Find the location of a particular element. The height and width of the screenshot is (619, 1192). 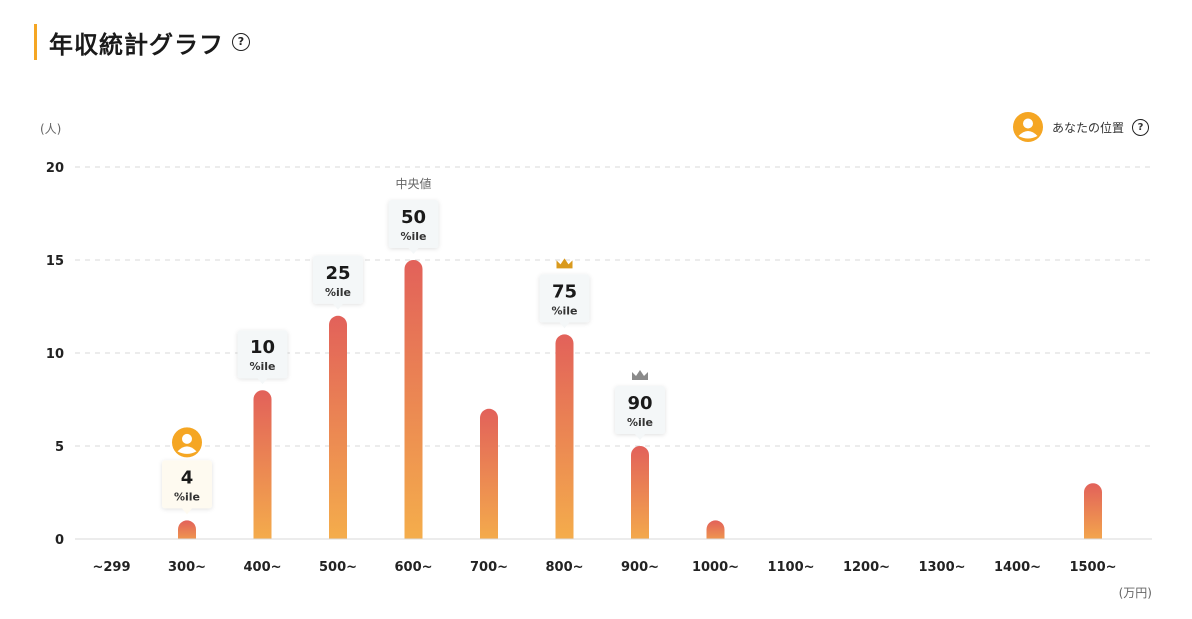

x-tick-label: 500~ is located at coordinates (338, 567).